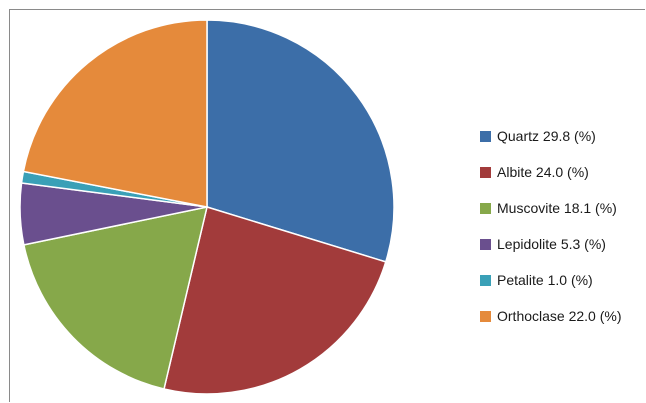  Describe the element at coordinates (115, 298) in the screenshot. I see `pie-slice-muscovite` at that location.